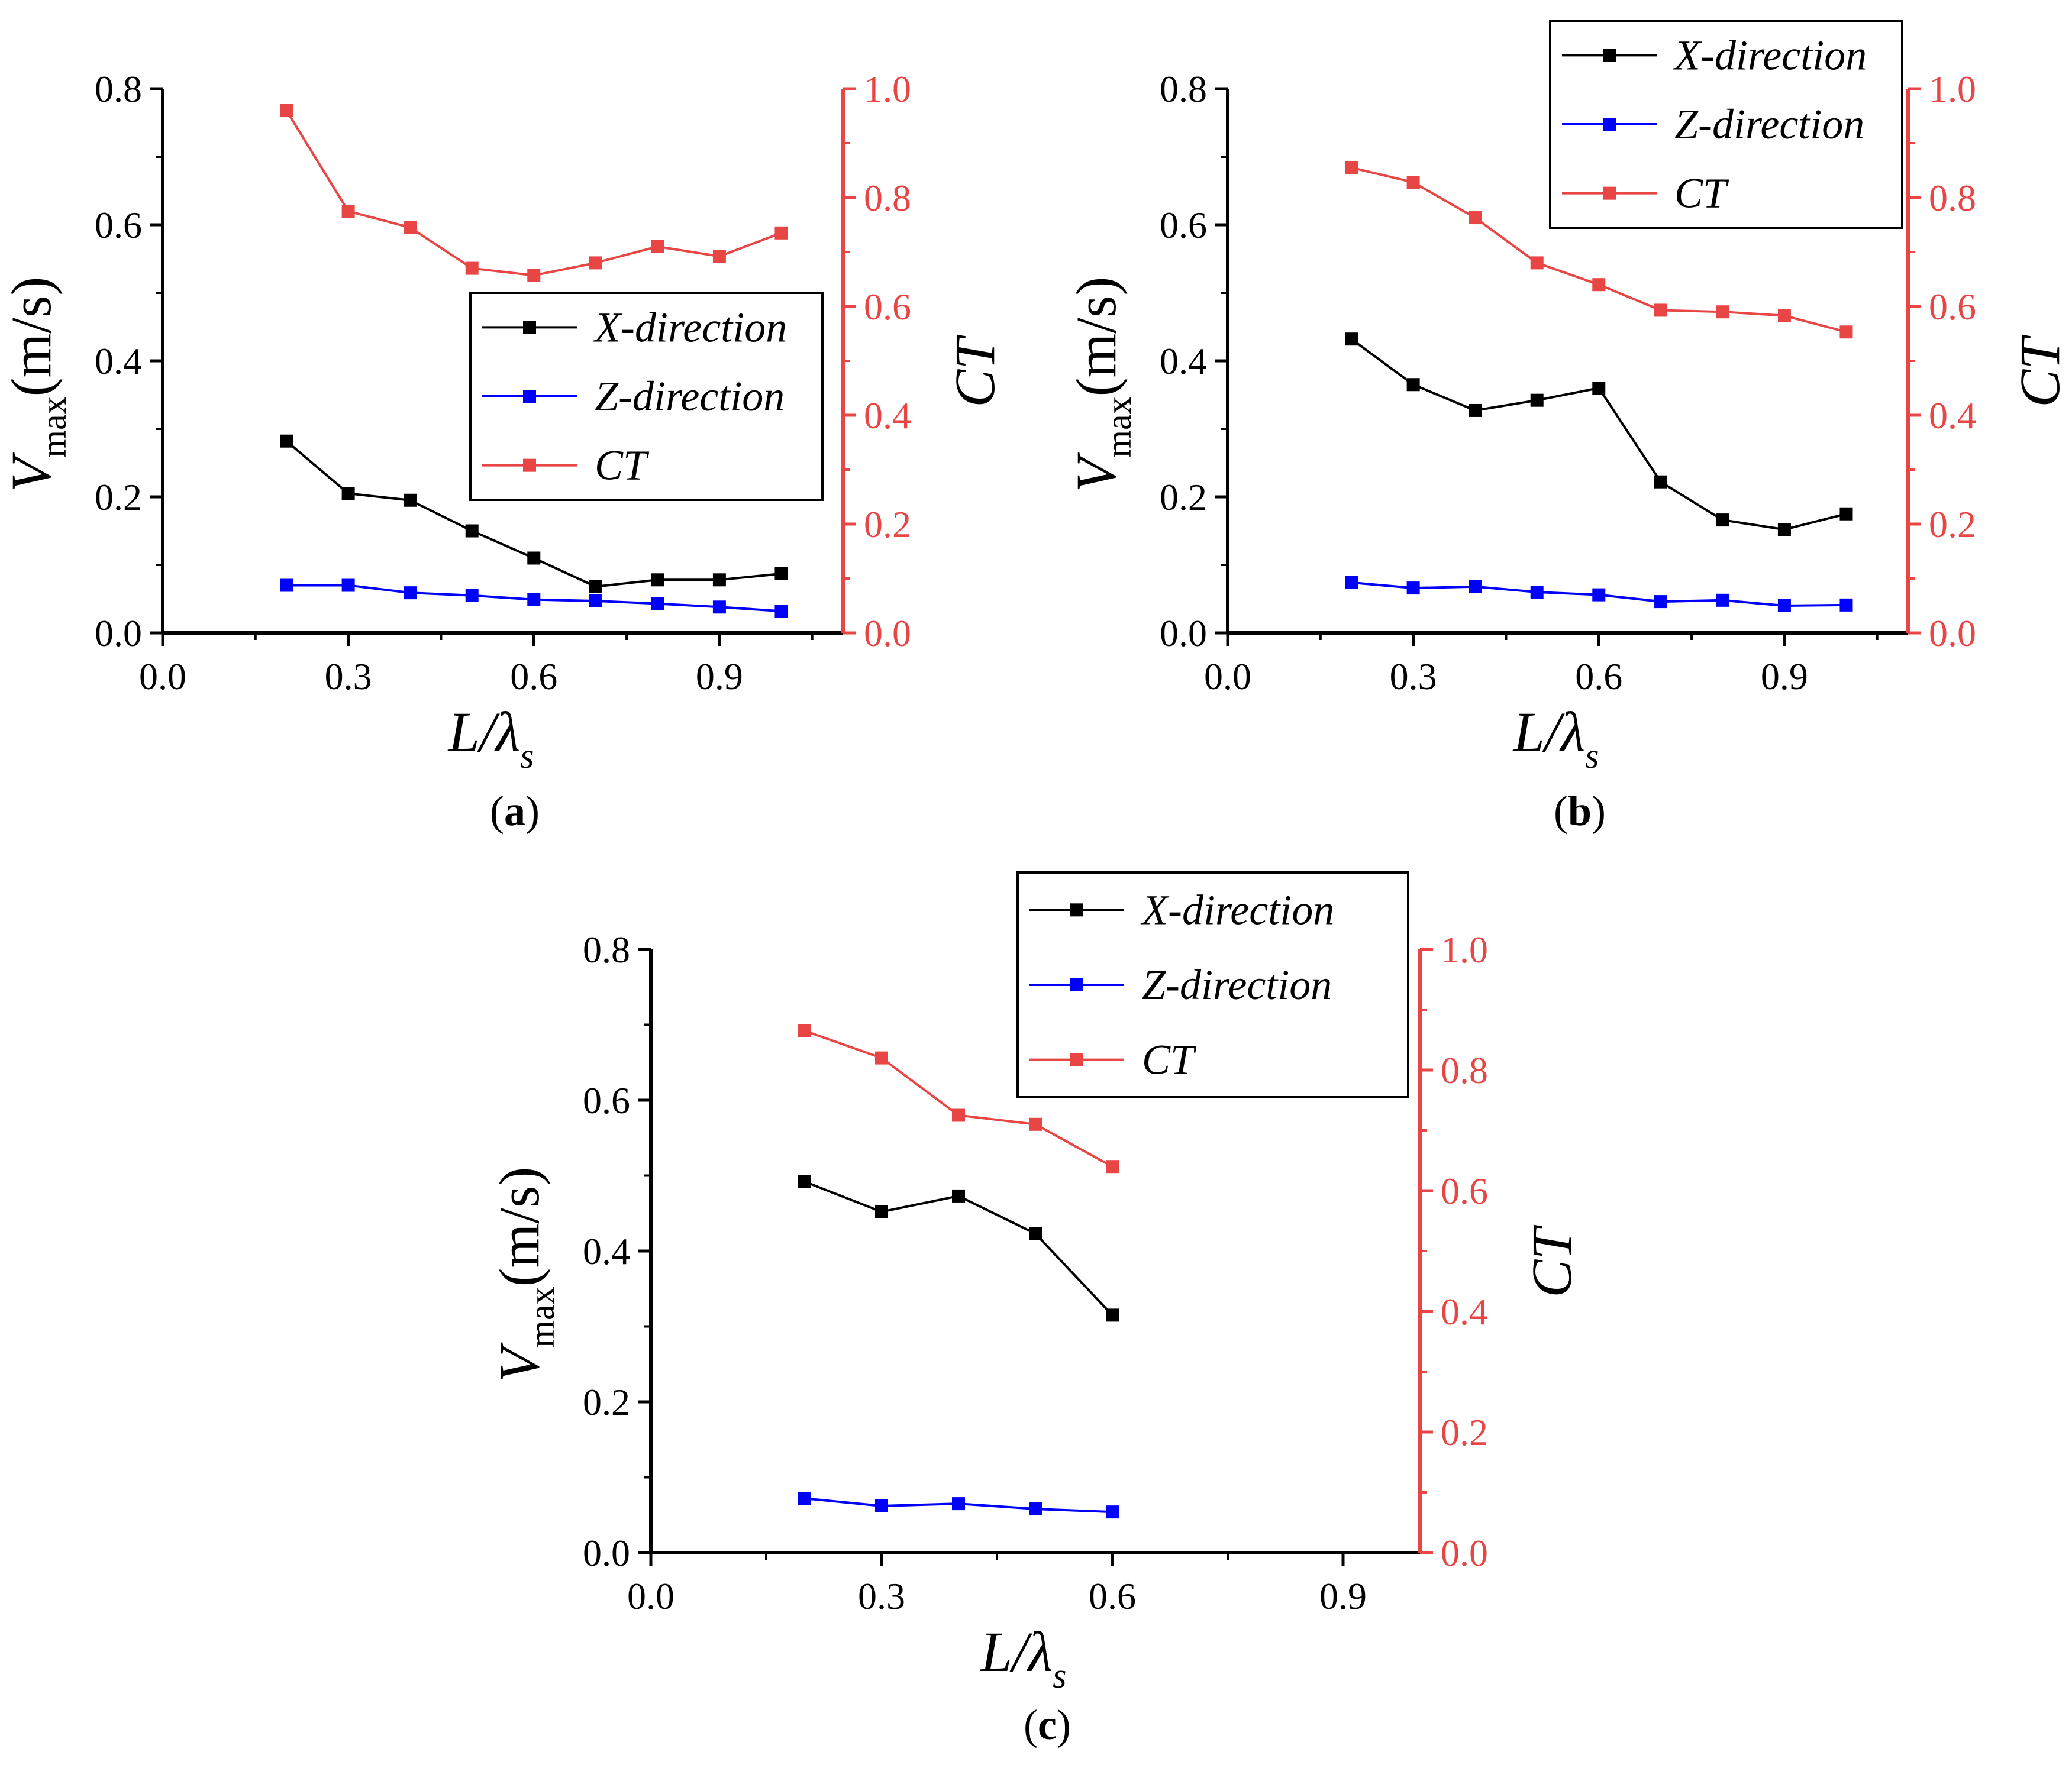  What do you see at coordinates (1580, 811) in the screenshot?
I see `panel-label: (b)` at bounding box center [1580, 811].